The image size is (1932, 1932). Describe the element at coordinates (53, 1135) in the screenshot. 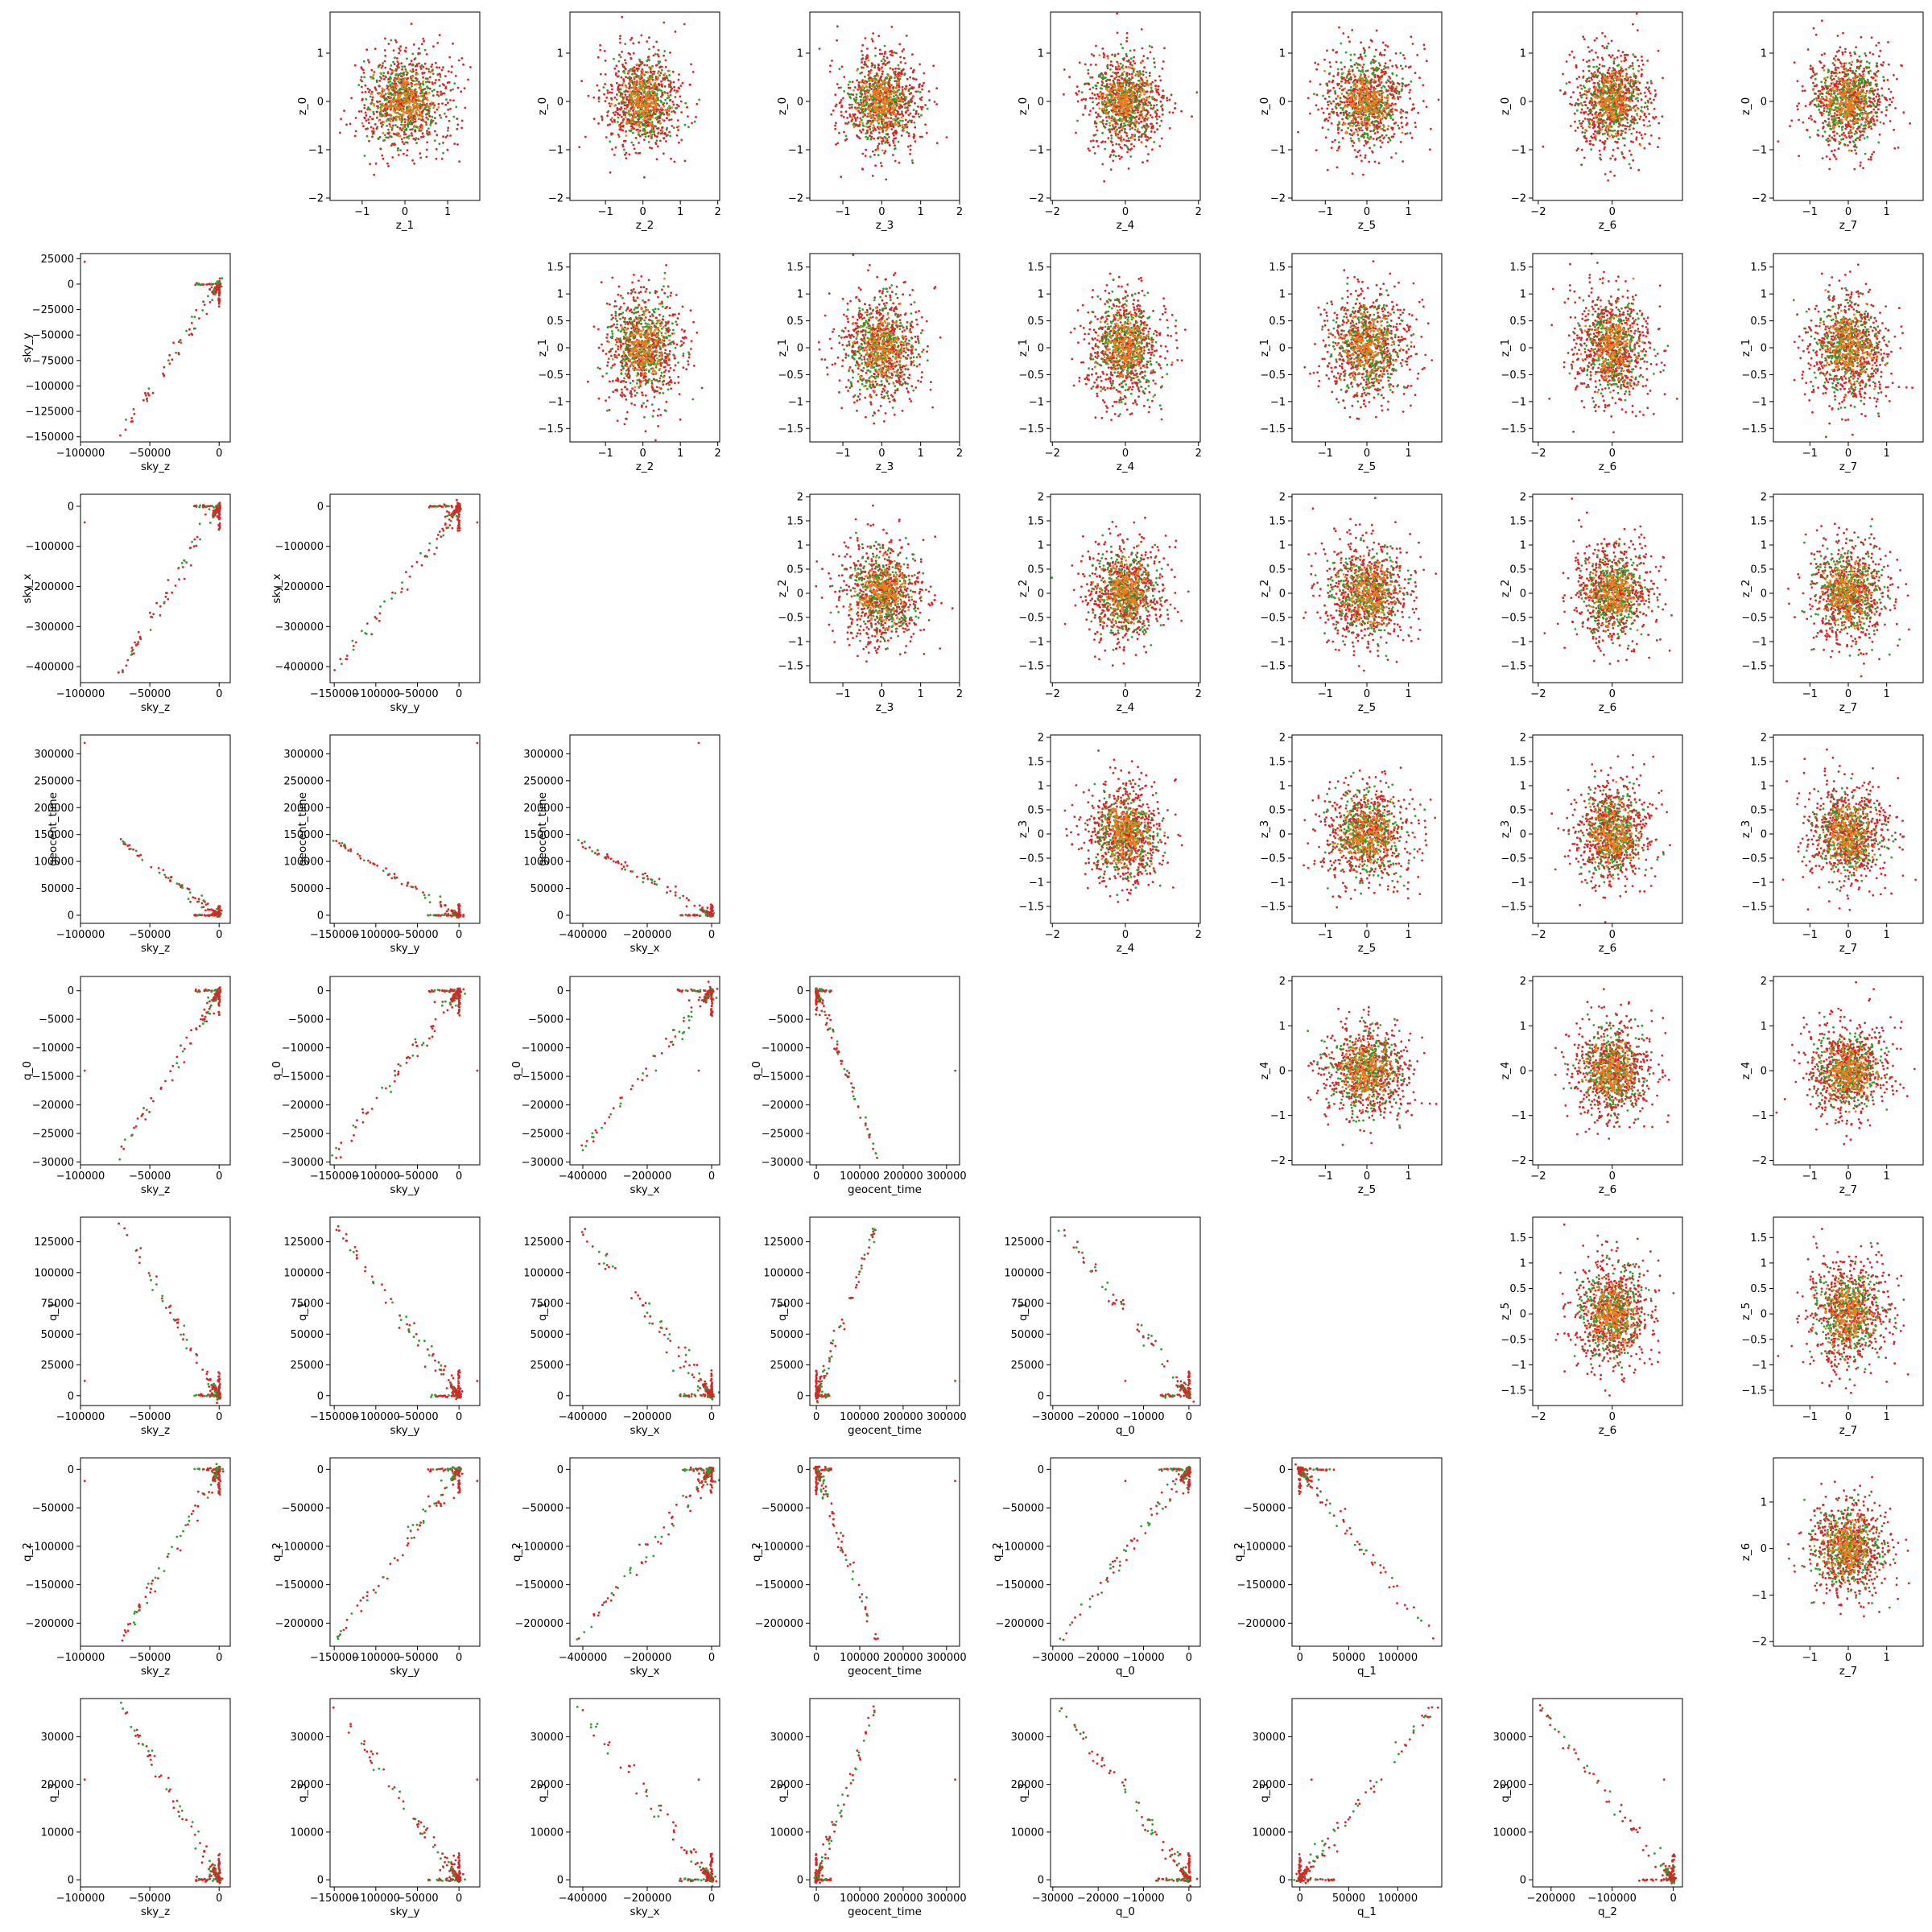

I see `y-tick-label: −25000` at that location.